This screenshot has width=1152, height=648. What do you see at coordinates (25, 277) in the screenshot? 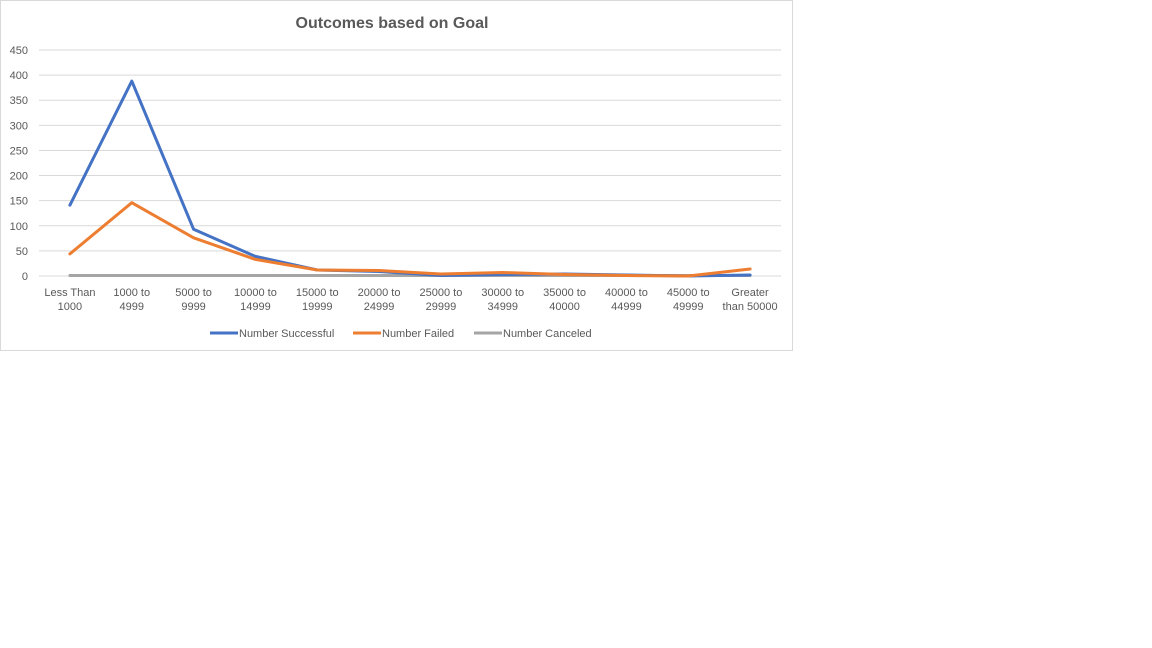
I see `y-tick-label: 0` at bounding box center [25, 277].